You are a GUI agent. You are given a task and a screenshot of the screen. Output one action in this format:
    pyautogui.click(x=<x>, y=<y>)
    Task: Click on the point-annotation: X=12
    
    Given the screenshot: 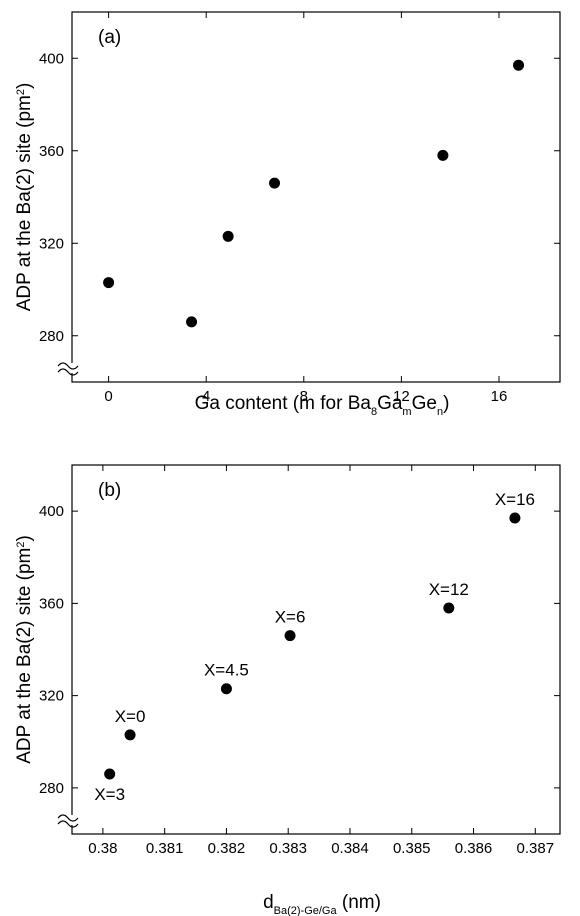 What is the action you would take?
    pyautogui.click(x=449, y=589)
    